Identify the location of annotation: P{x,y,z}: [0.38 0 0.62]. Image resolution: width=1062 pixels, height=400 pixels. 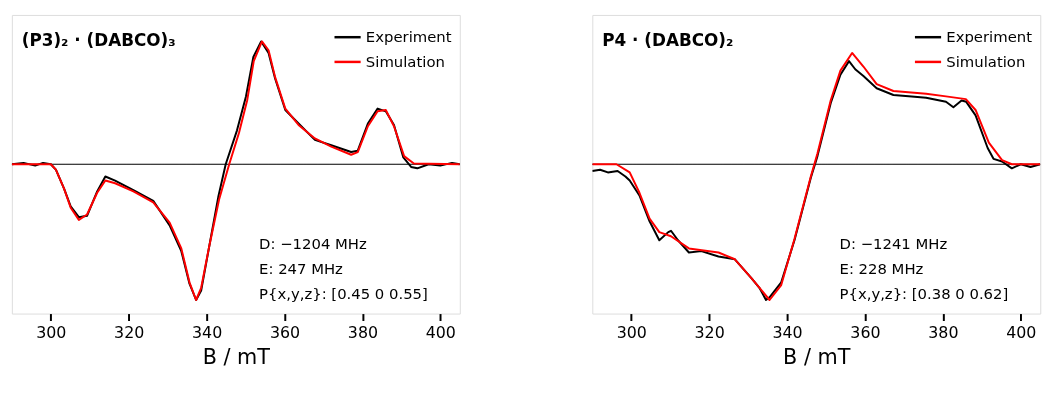
(924, 293).